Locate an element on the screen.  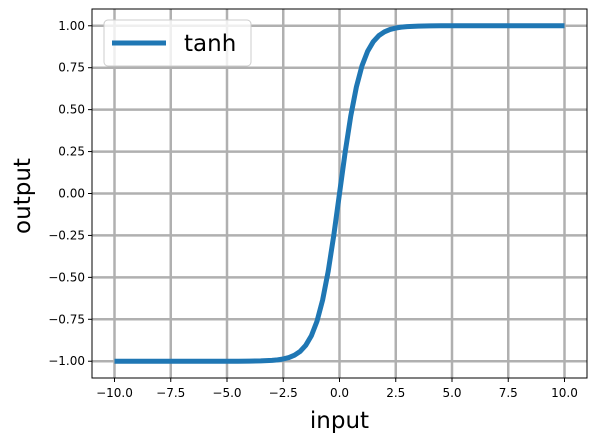
x-tick-label: −2.5 is located at coordinates (283, 393).